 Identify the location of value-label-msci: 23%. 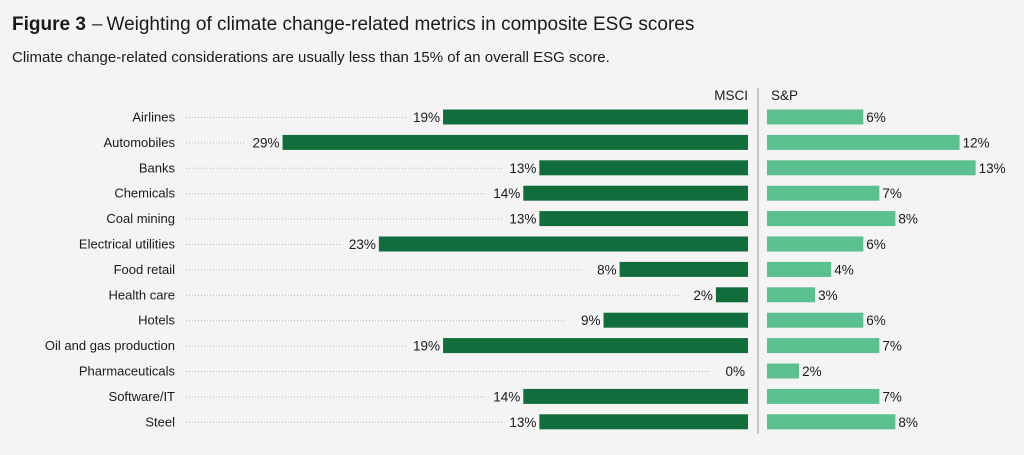
(362, 244).